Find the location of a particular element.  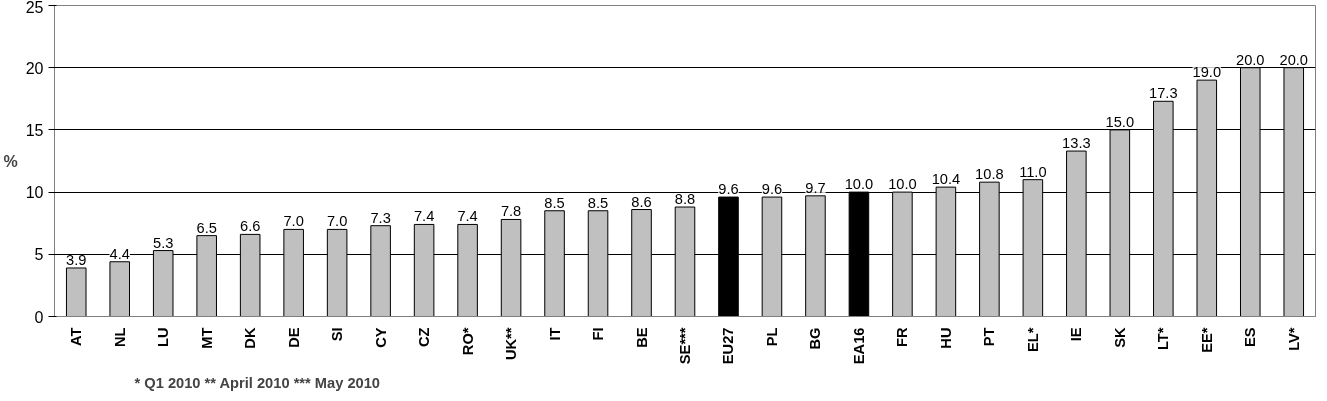

x-tick-label: LU is located at coordinates (163, 337).